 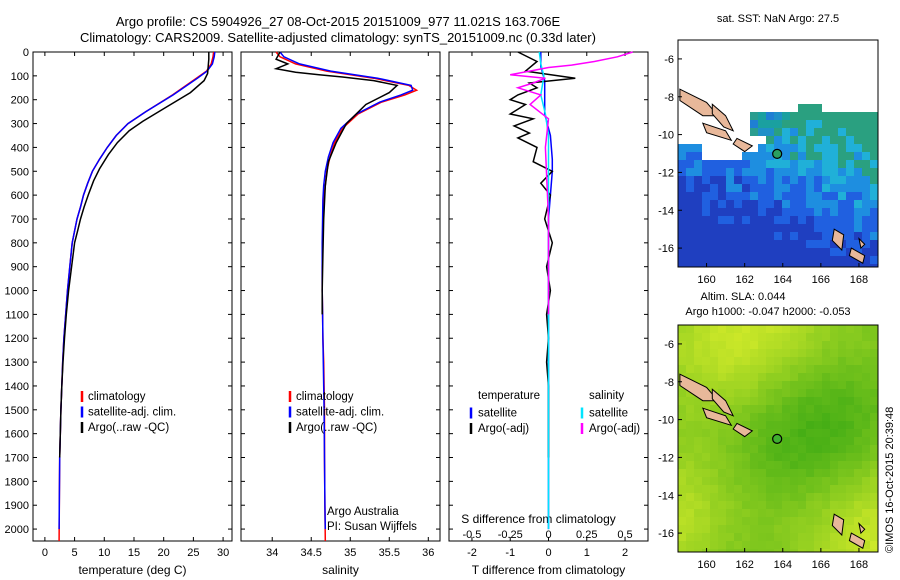 I want to click on legend-label: Argo(..raw -QC), so click(x=128, y=428).